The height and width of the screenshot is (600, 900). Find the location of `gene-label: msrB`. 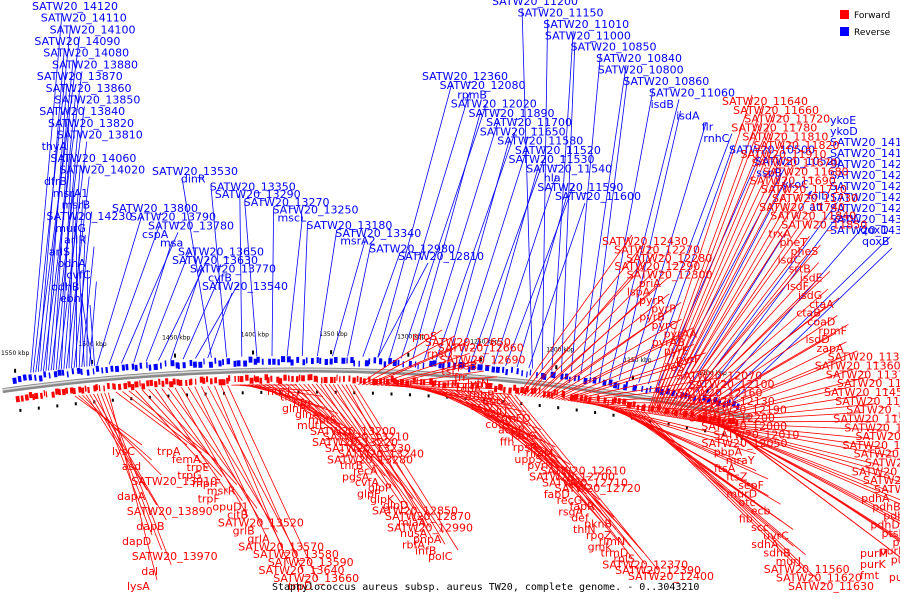

gene-label: msrB is located at coordinates (76, 205).